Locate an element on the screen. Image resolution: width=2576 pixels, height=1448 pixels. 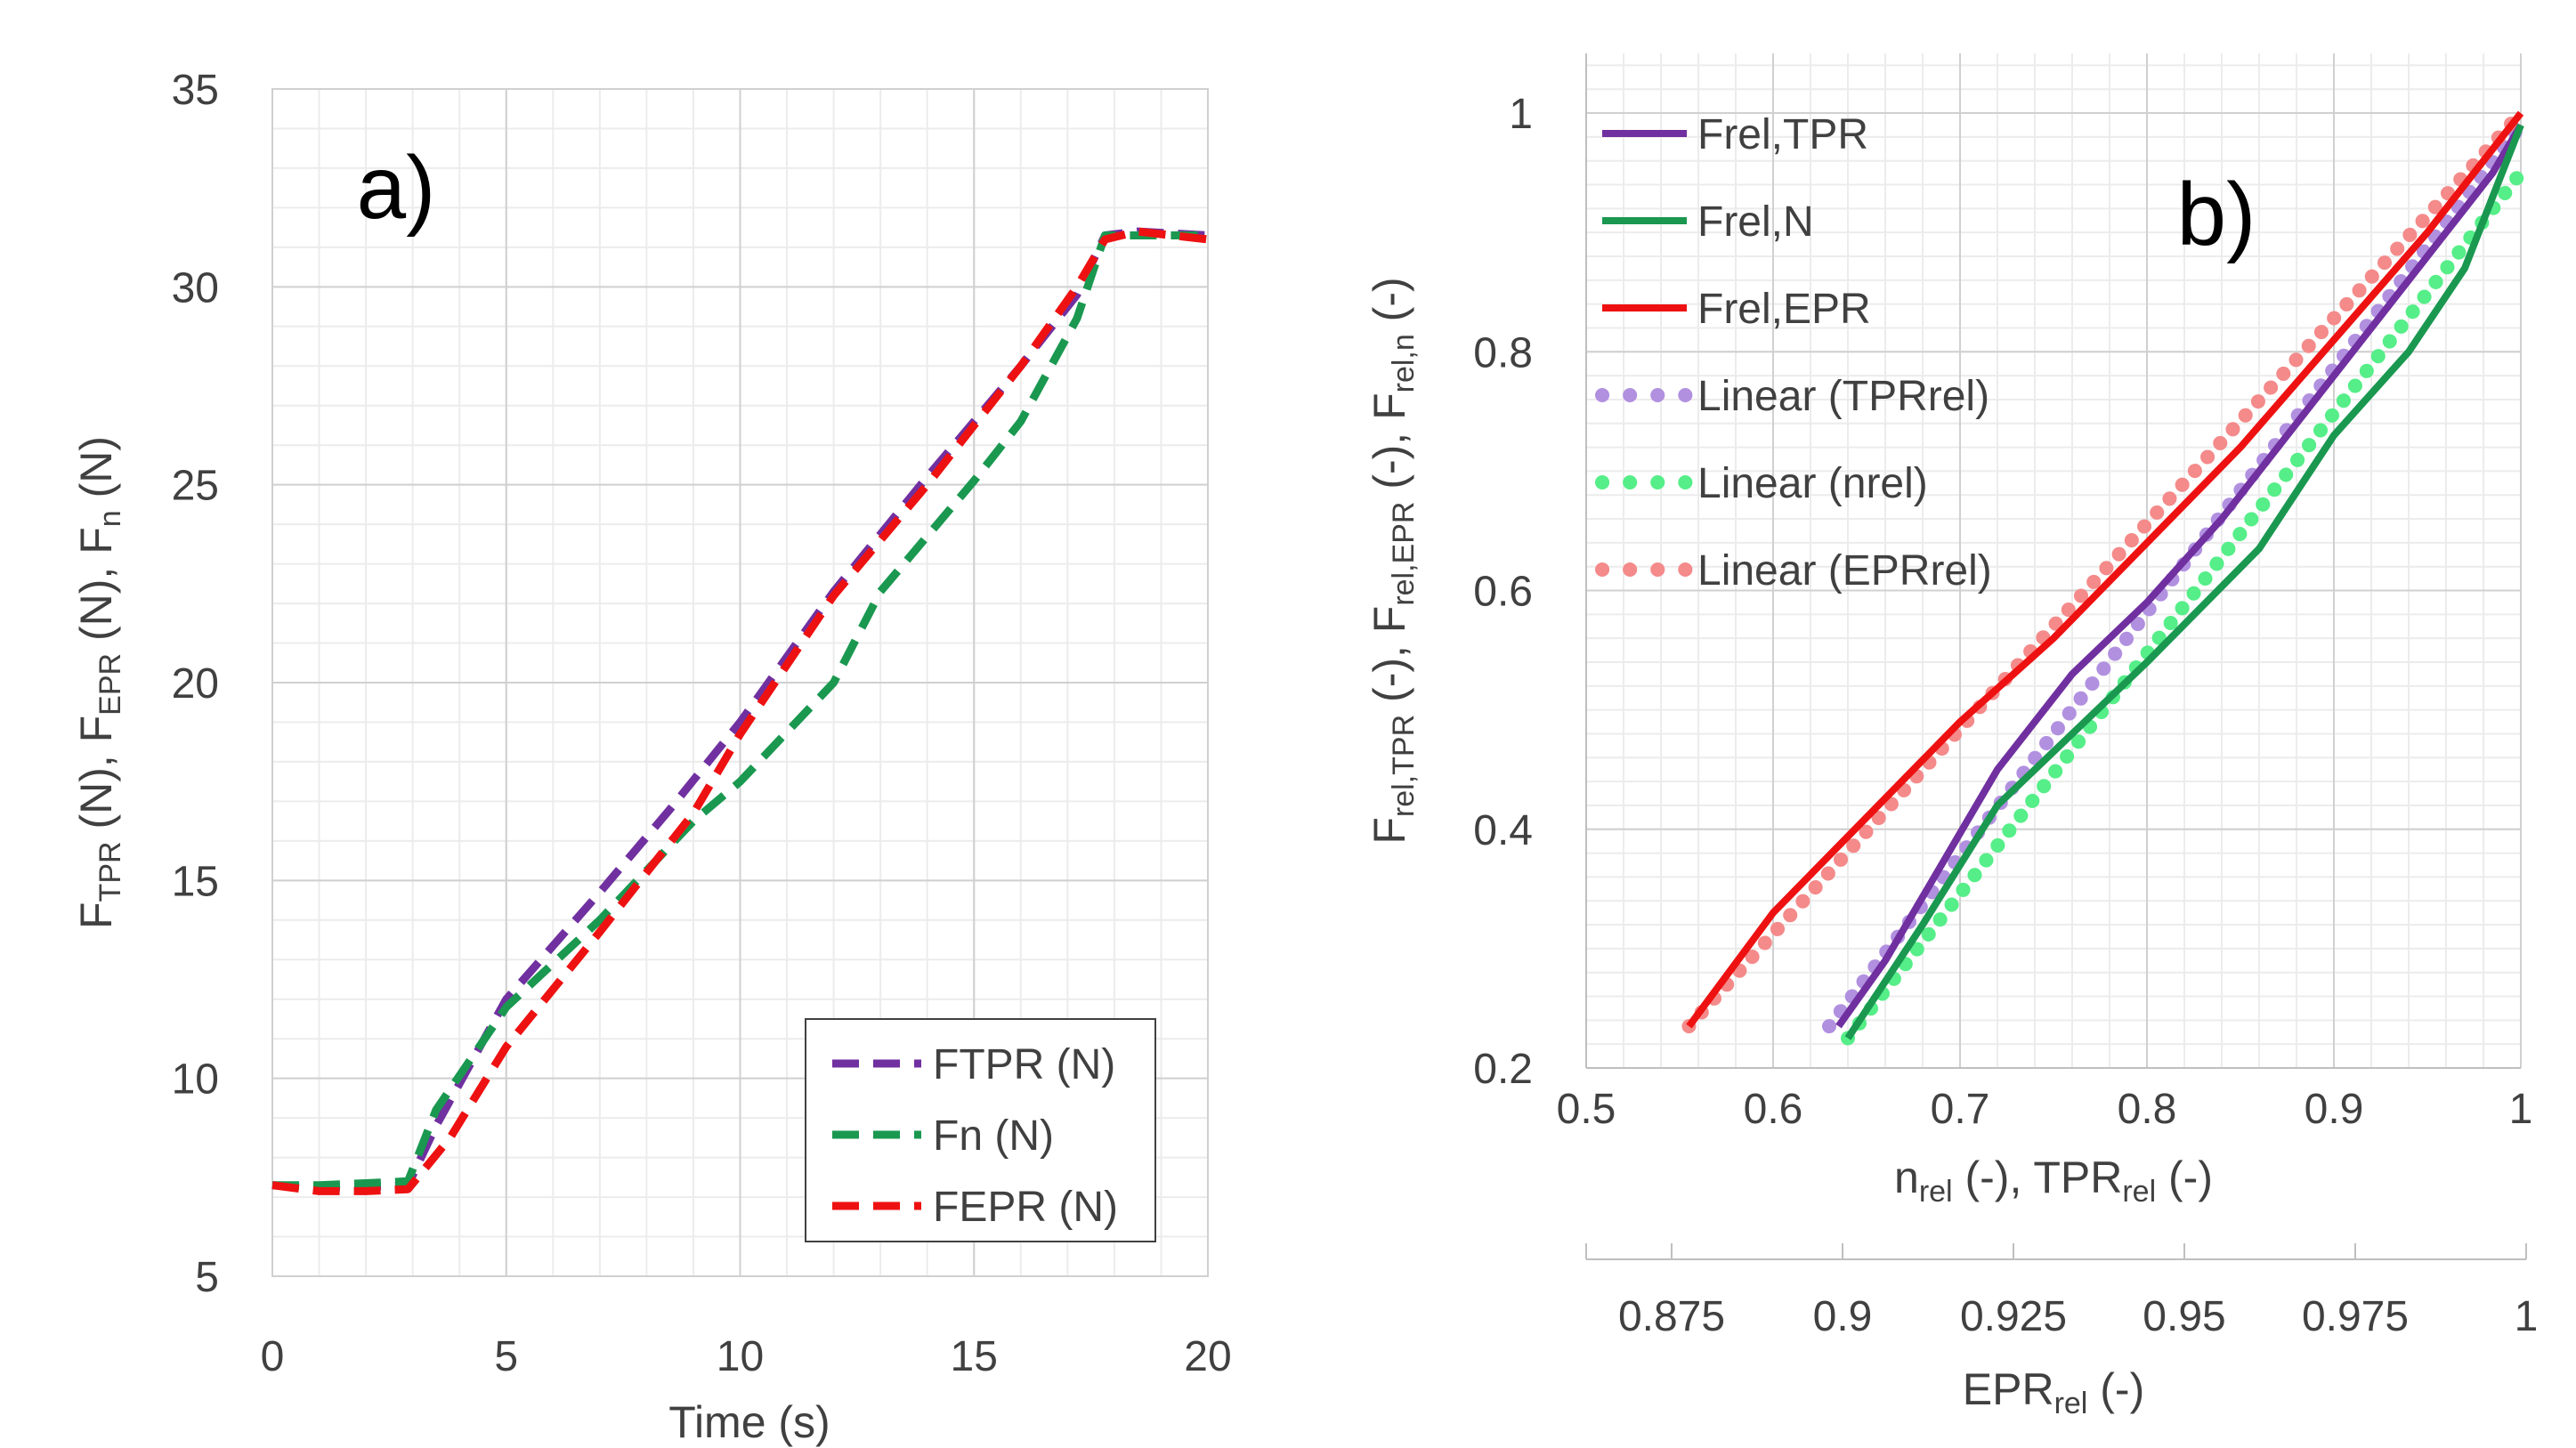
label-part: rel,EPR is located at coordinates (1404, 554).